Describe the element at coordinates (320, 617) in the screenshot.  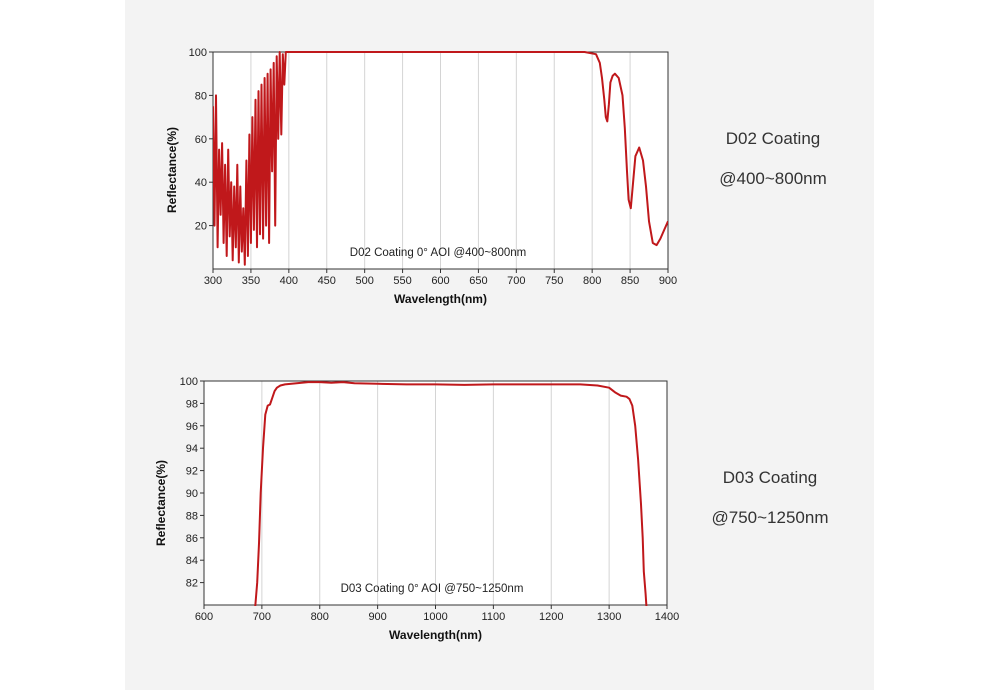
I see `d03-x-tick-label: 800` at that location.